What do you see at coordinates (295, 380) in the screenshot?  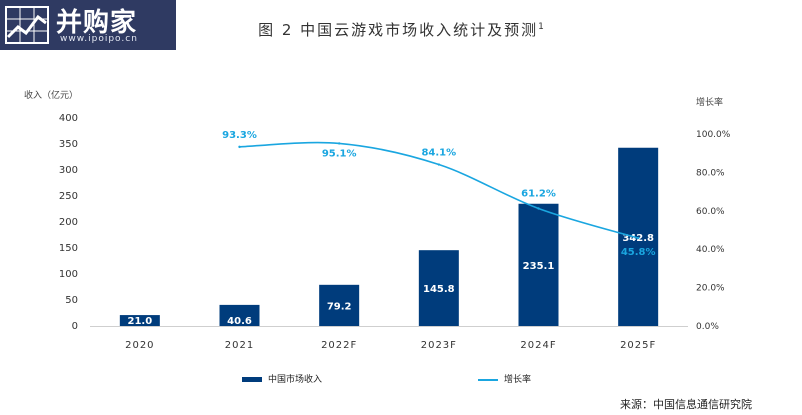 I see `legend-label-revenue: 中国市场收入` at bounding box center [295, 380].